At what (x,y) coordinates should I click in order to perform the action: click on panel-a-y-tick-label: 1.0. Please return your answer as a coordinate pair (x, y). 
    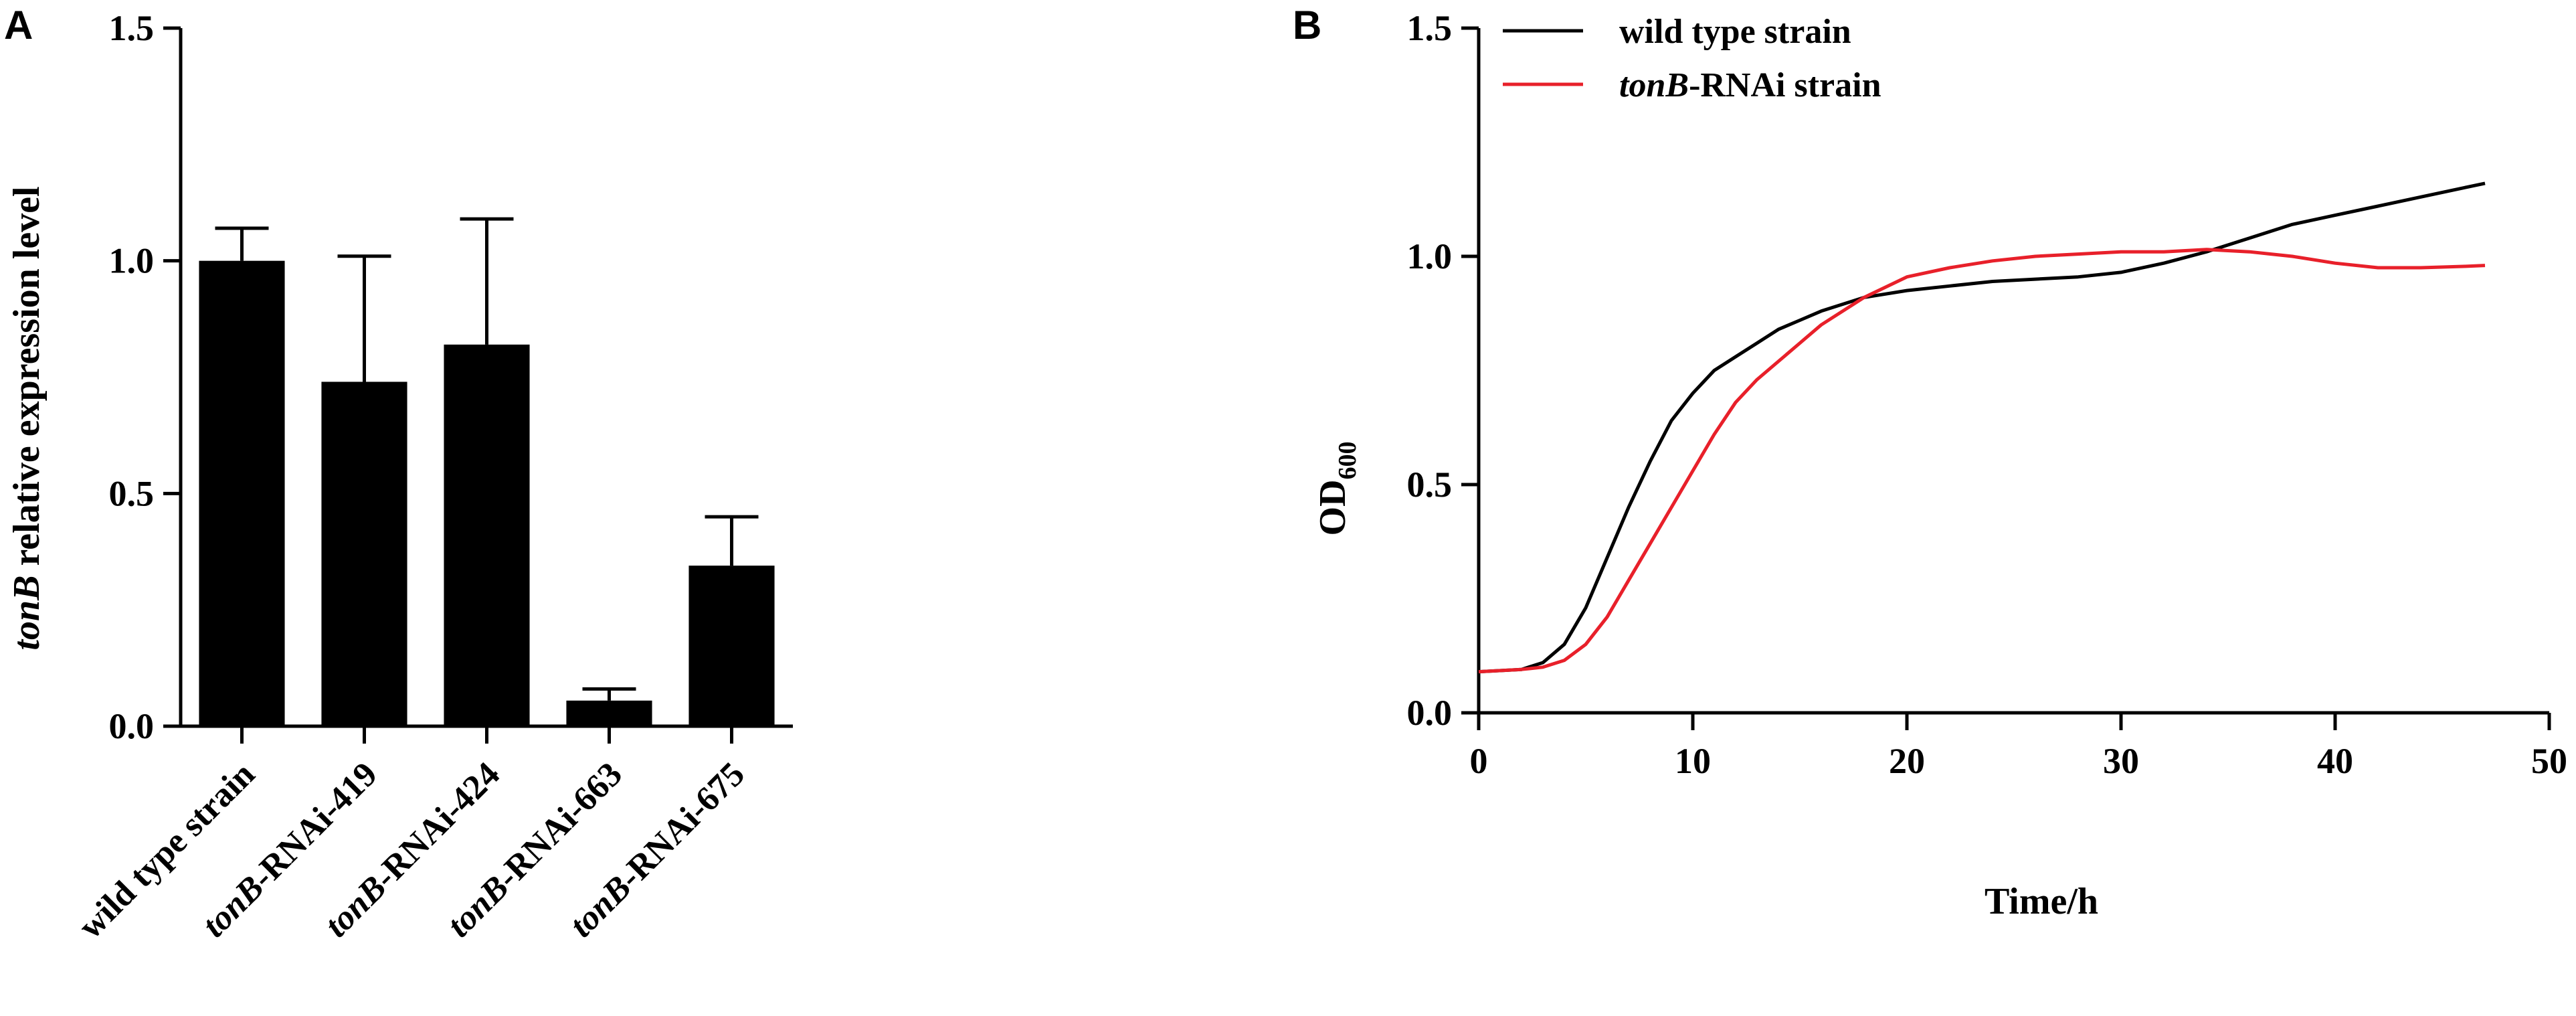
    Looking at the image, I should click on (132, 261).